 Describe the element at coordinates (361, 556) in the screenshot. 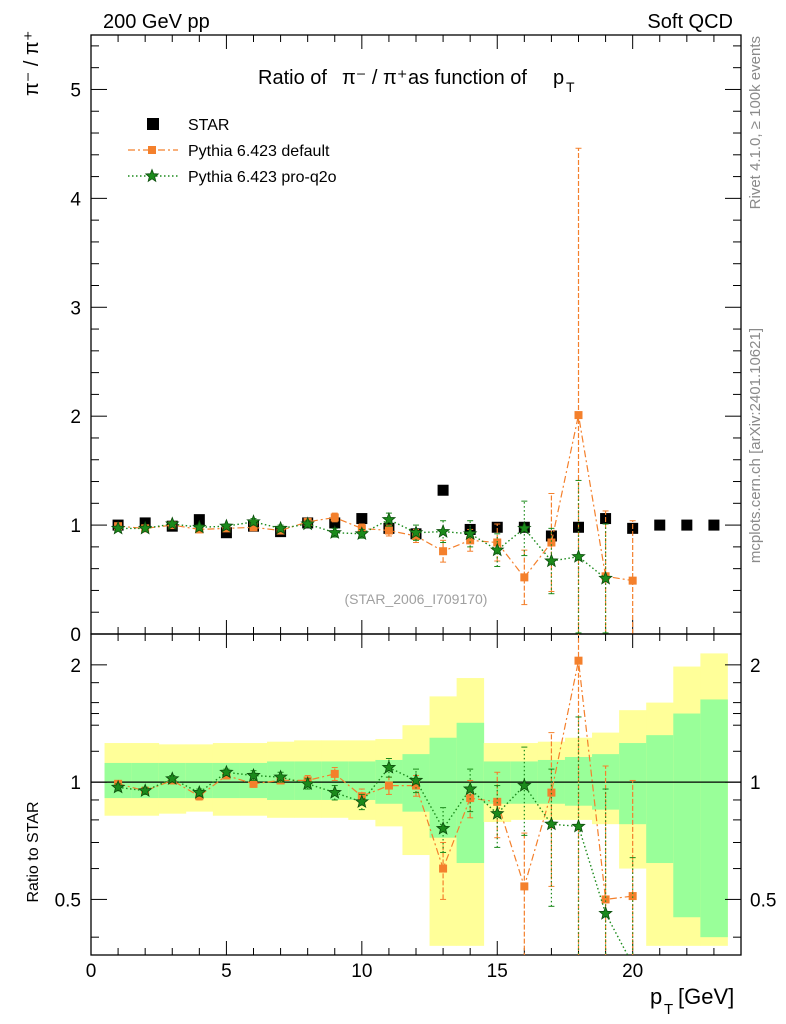

I see `pythia-proq2o-series` at that location.